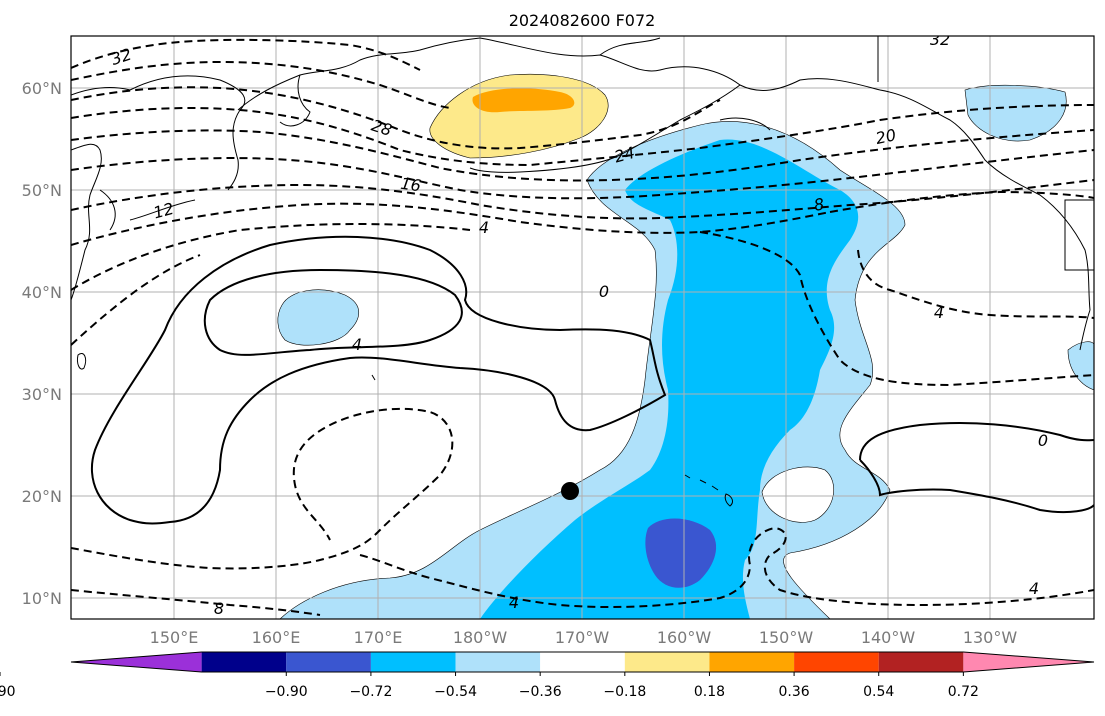 The height and width of the screenshot is (716, 1105). I want to click on lat-label: 40°N, so click(42, 292).